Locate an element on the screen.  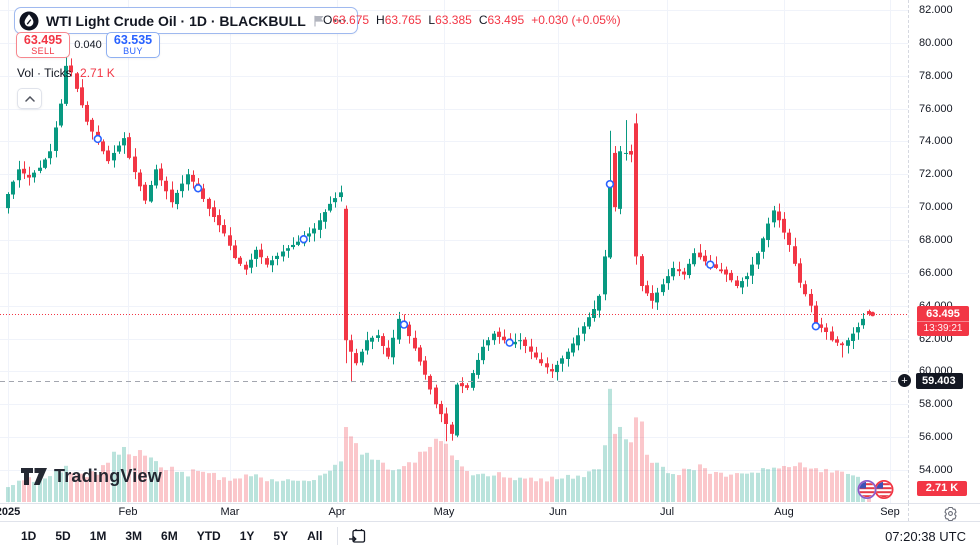
range-button-6m: 6M is located at coordinates (169, 536).